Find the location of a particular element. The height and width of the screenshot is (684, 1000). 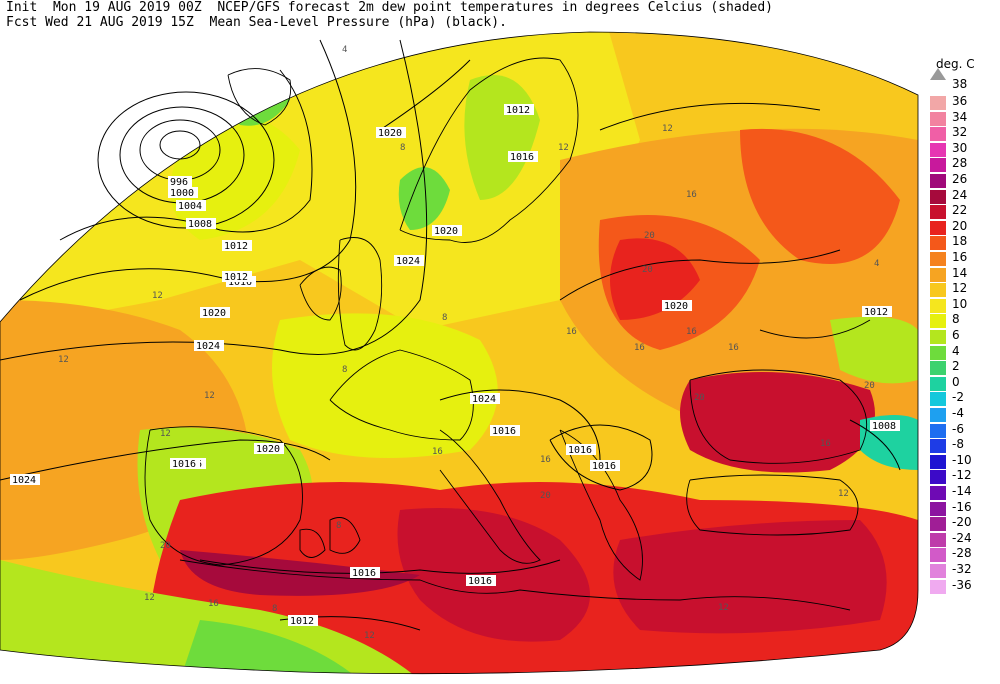

legend-label: -12 is located at coordinates (962, 475).